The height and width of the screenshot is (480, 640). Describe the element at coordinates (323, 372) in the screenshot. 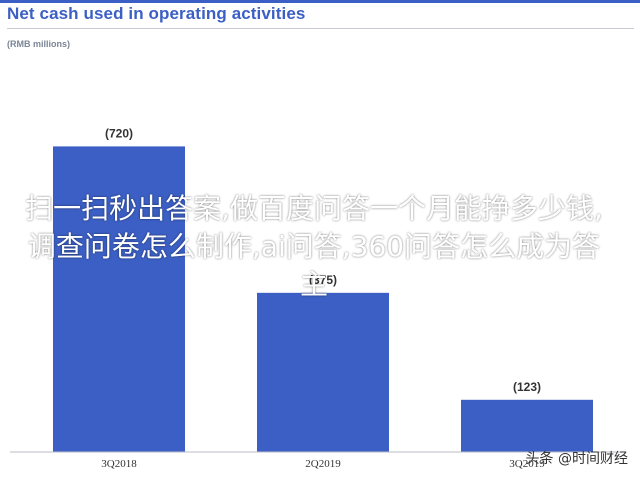

I see `bar-2Q2019` at that location.